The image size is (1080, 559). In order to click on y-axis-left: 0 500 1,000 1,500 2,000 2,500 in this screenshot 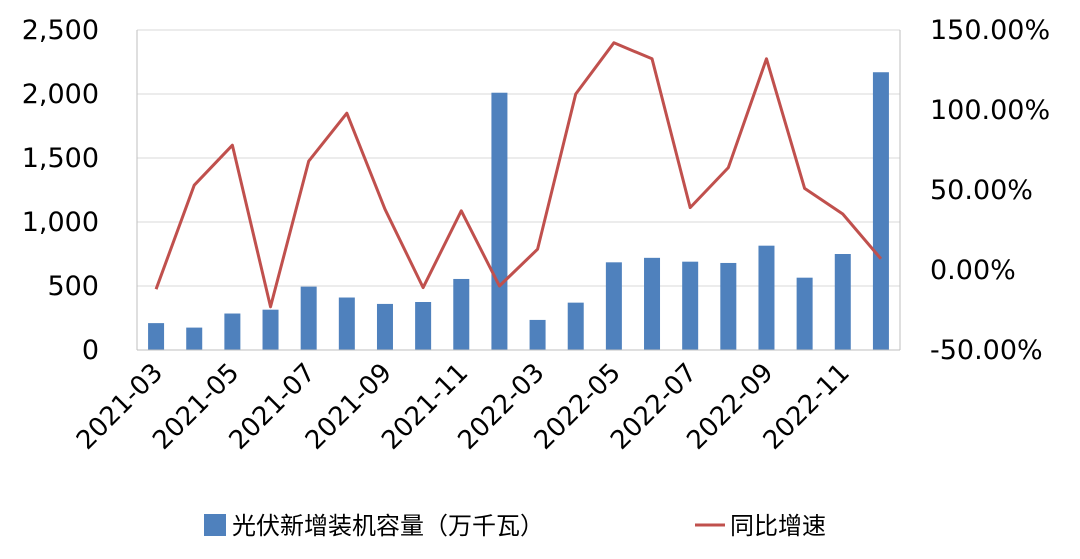, I will do `click(60, 190)`.